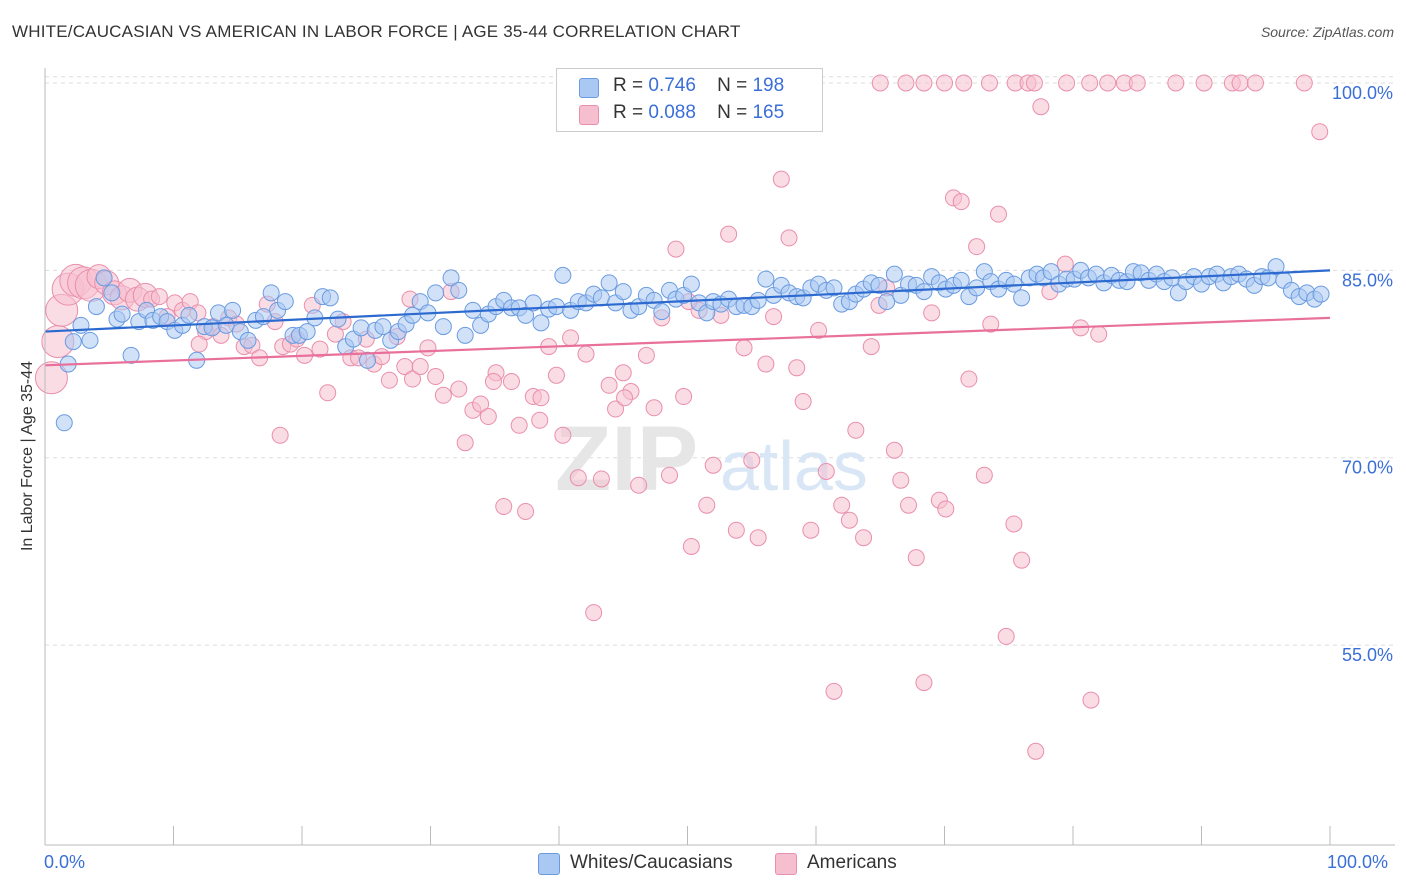  I want to click on legend-label: Americans, so click(852, 862).